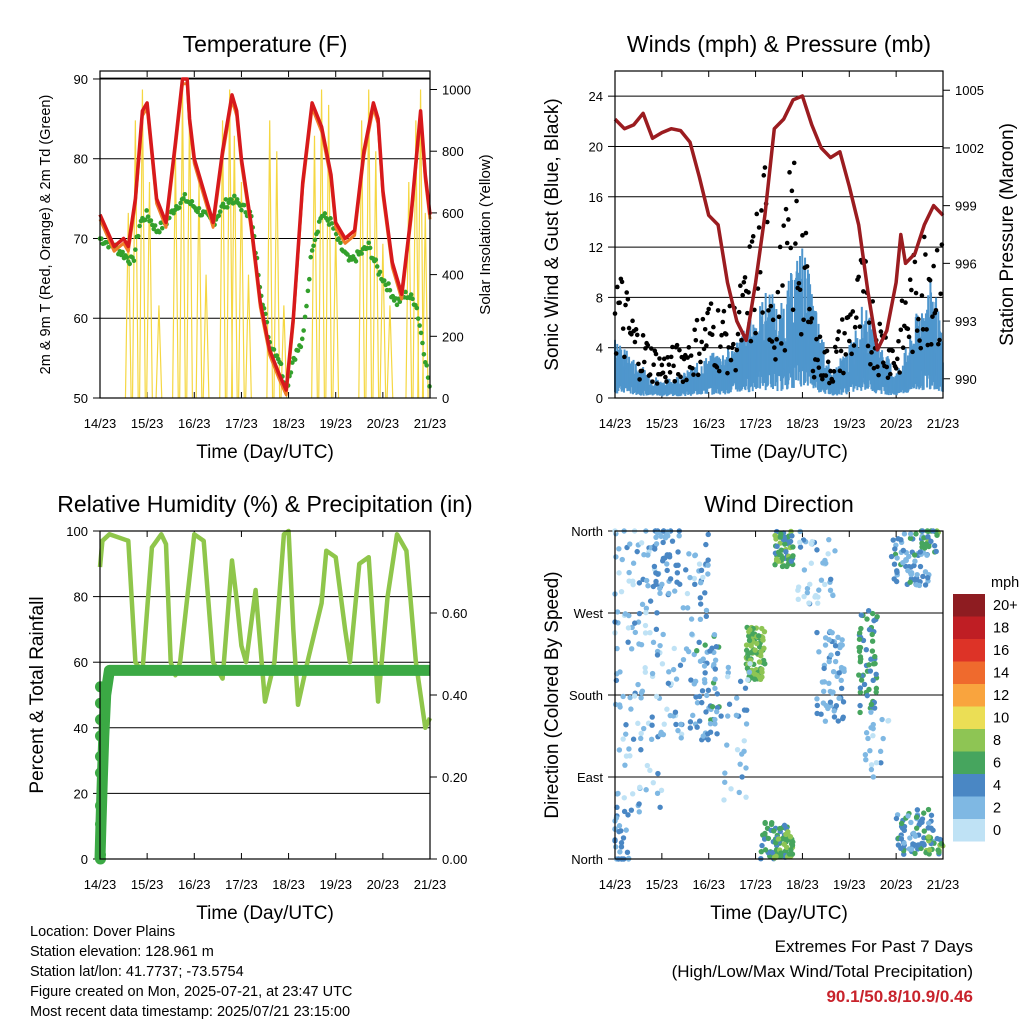 The width and height of the screenshot is (1024, 1024). Describe the element at coordinates (779, 44) in the screenshot. I see `panel-title: Winds (mph) & Pressure (mb)` at that location.